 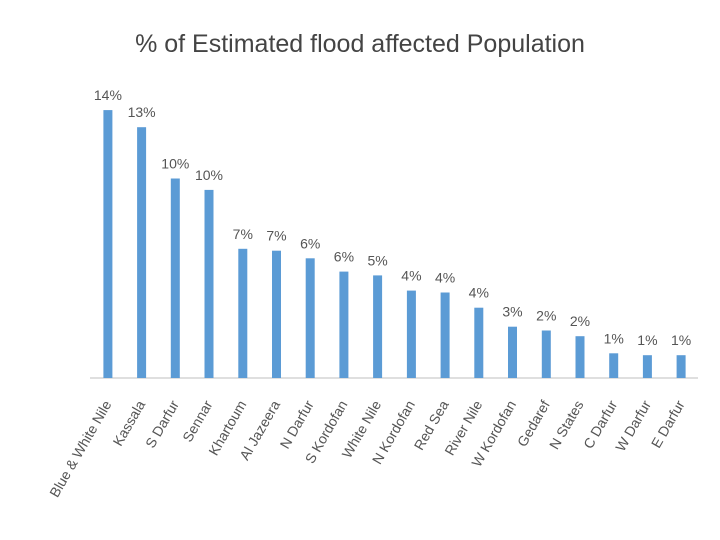 What do you see at coordinates (668, 423) in the screenshot?
I see `category-label-17: E Darfur` at bounding box center [668, 423].